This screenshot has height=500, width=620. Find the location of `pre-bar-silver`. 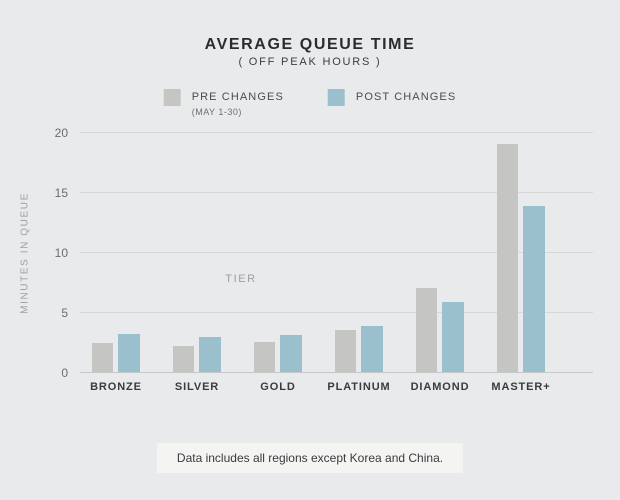

pre-bar-silver is located at coordinates (183, 358).